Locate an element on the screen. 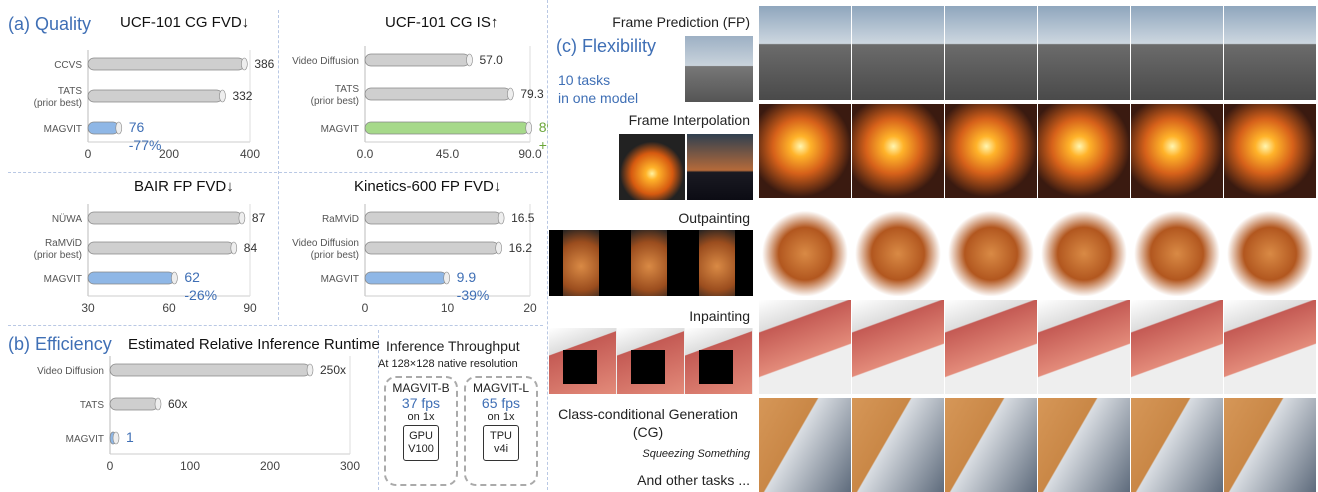 This screenshot has width=1318, height=492. value-label: 84 is located at coordinates (251, 248).